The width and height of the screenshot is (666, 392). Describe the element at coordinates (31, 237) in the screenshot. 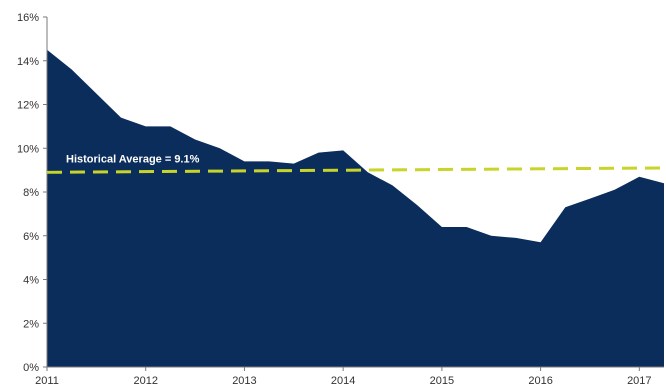

I see `y-tick-label: 6%` at that location.